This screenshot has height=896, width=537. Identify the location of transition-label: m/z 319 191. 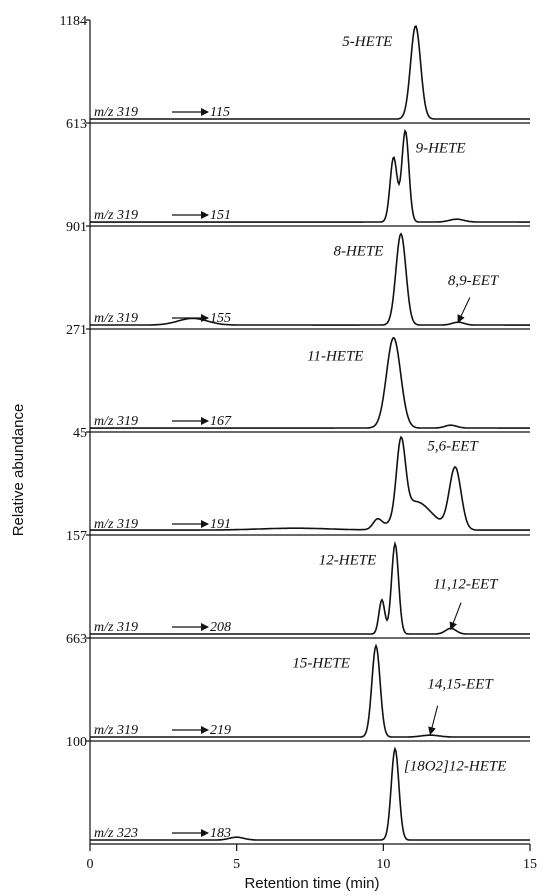
(162, 524).